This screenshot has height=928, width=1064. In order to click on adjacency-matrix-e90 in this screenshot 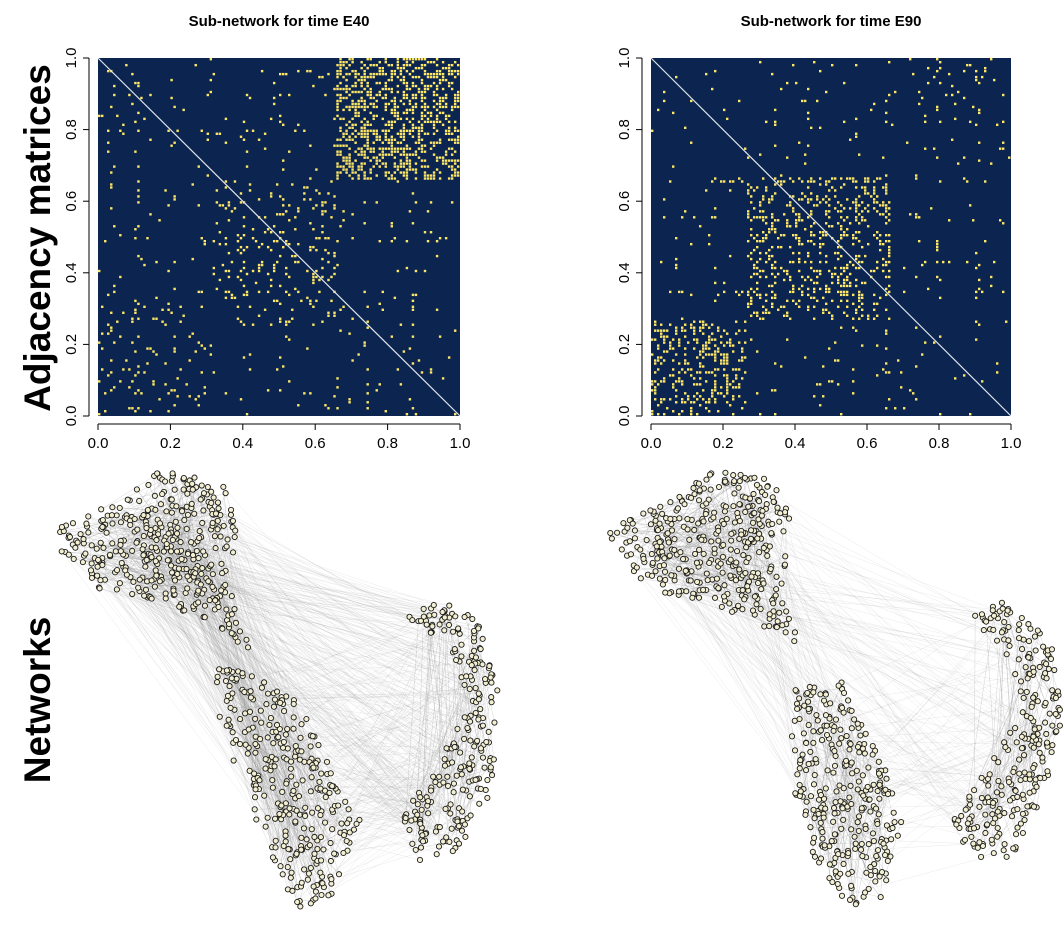, I will do `click(831, 237)`.